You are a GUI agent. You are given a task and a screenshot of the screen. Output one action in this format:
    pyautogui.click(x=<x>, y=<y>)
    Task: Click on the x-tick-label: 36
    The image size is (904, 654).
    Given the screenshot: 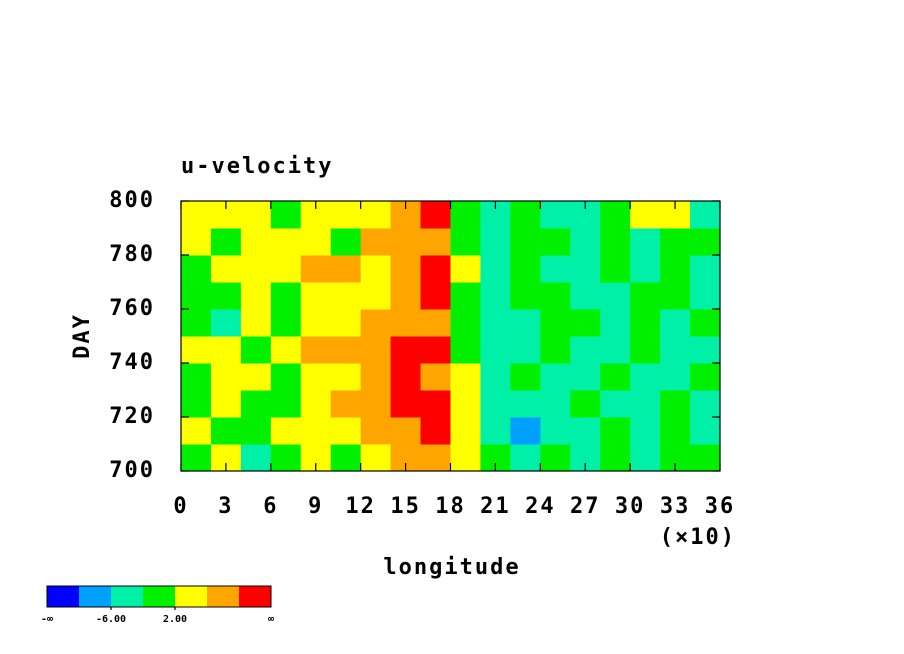 What is the action you would take?
    pyautogui.click(x=720, y=506)
    